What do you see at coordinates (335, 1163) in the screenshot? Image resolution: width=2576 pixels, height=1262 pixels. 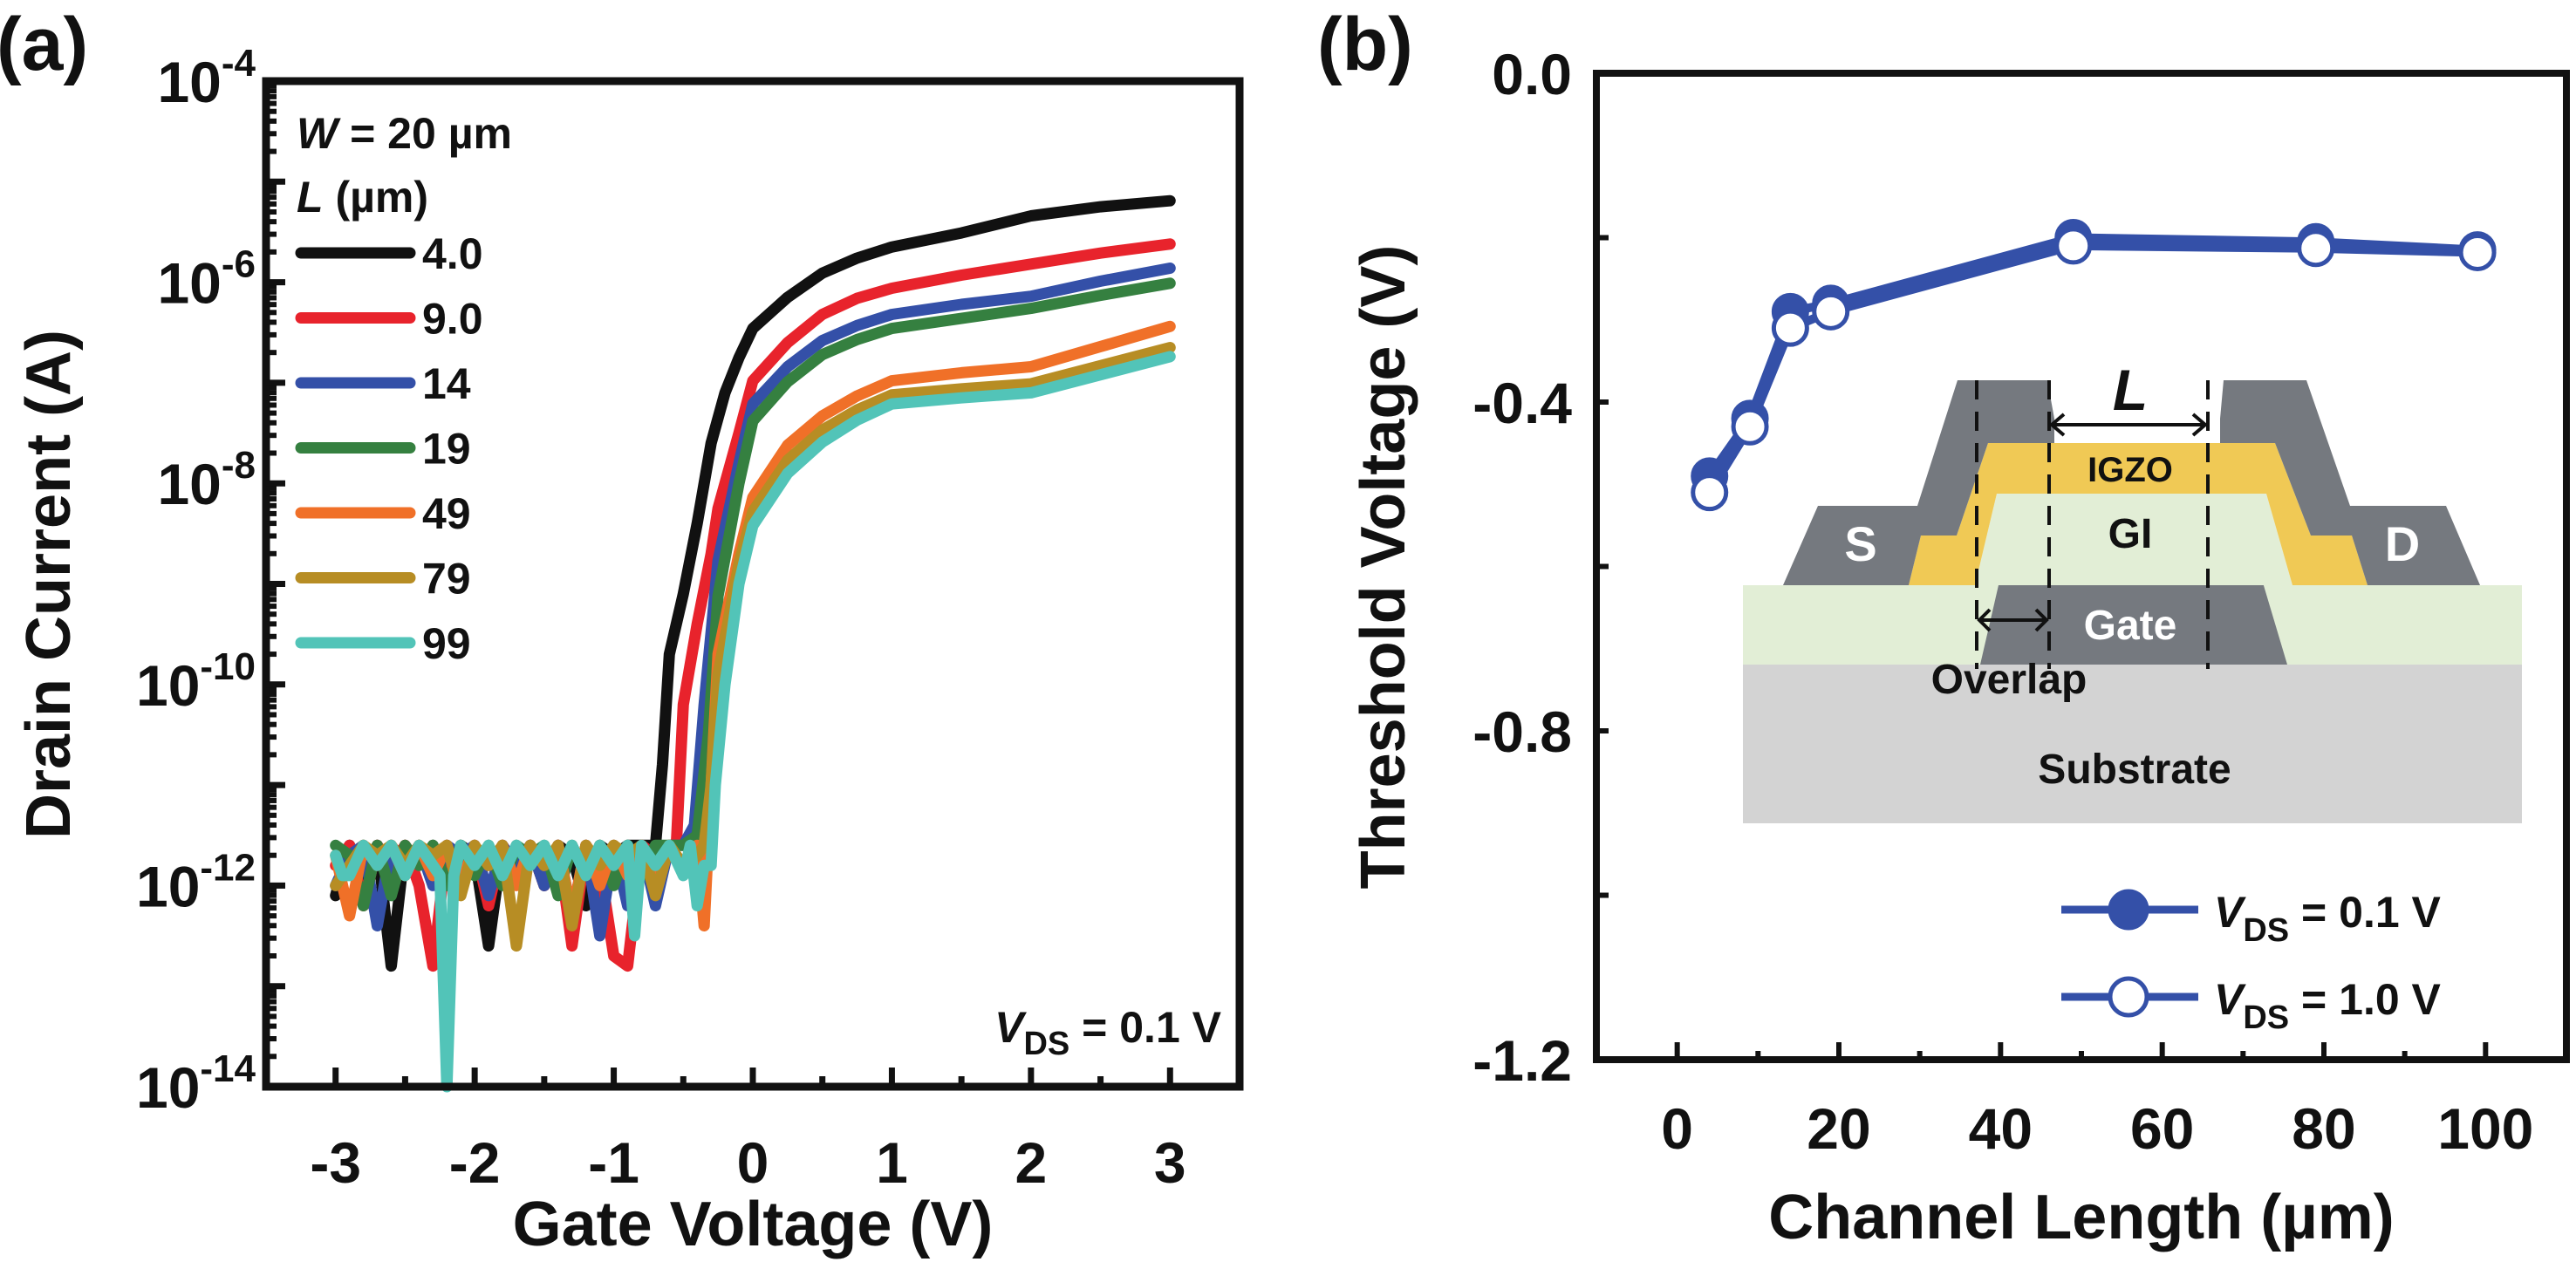 I see `x-tick-label: -3` at bounding box center [335, 1163].